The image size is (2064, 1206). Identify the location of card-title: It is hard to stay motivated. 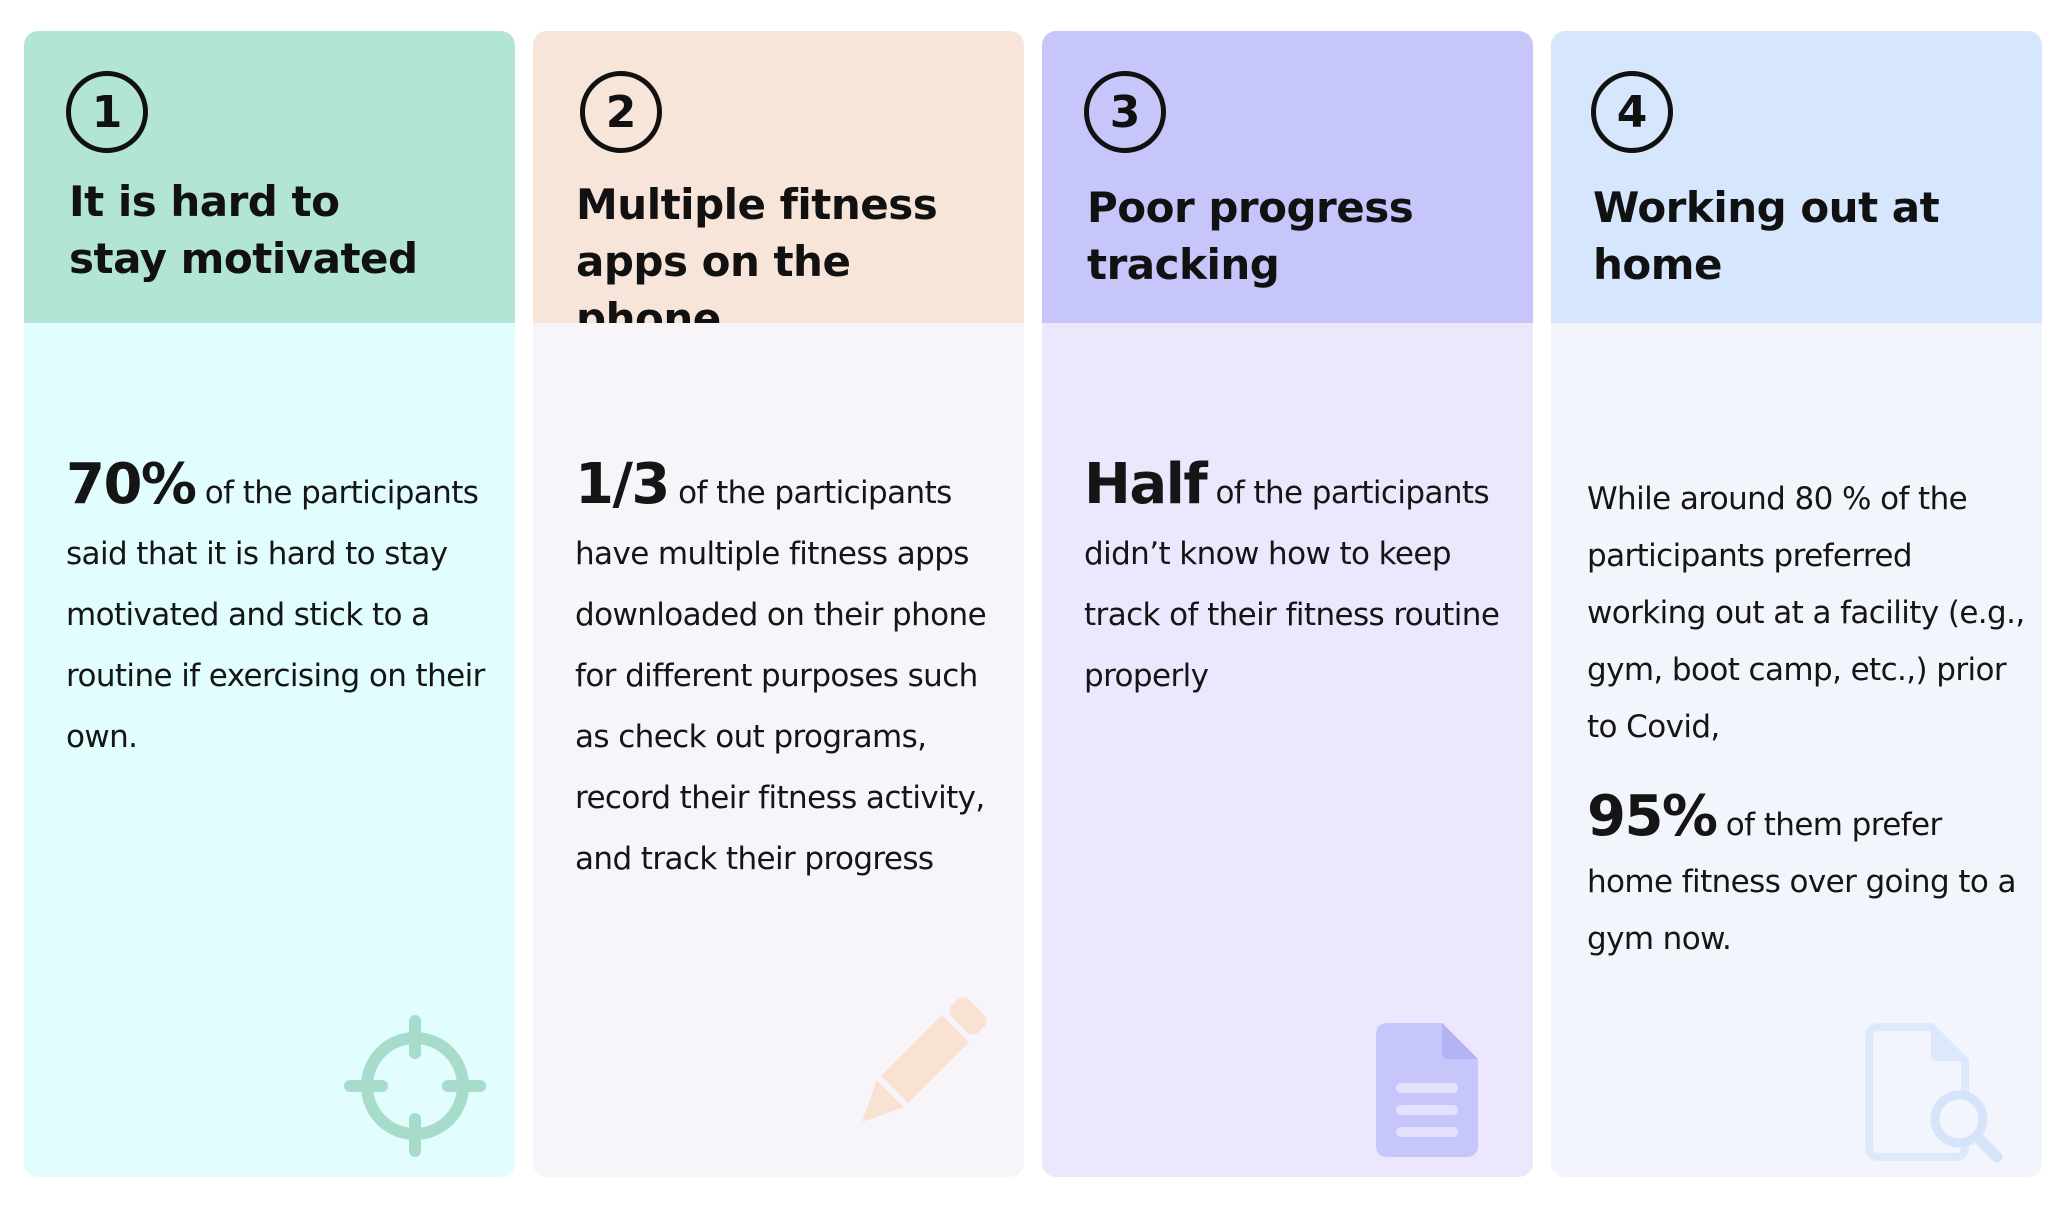
(243, 230).